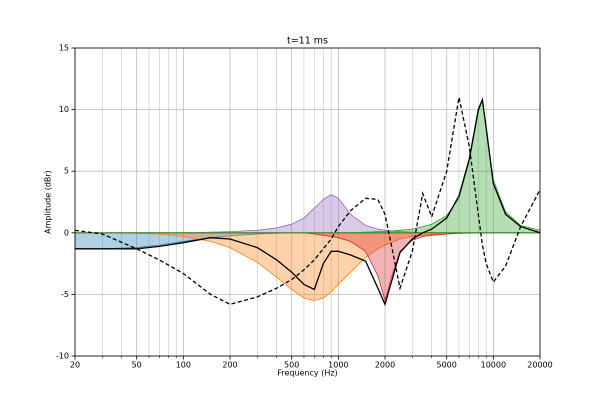  What do you see at coordinates (137, 365) in the screenshot?
I see `x-tick-label: 50` at bounding box center [137, 365].